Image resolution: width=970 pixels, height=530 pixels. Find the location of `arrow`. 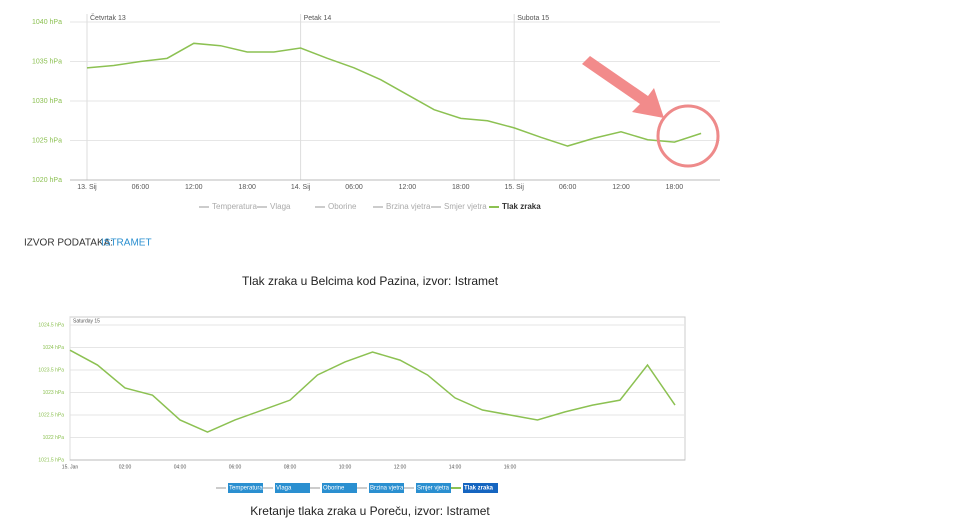

arrow is located at coordinates (623, 87).